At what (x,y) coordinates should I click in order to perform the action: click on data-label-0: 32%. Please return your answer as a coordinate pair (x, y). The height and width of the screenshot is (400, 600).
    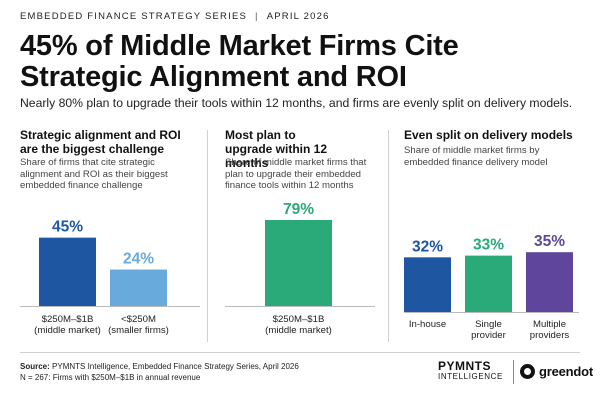
    Looking at the image, I should click on (427, 246).